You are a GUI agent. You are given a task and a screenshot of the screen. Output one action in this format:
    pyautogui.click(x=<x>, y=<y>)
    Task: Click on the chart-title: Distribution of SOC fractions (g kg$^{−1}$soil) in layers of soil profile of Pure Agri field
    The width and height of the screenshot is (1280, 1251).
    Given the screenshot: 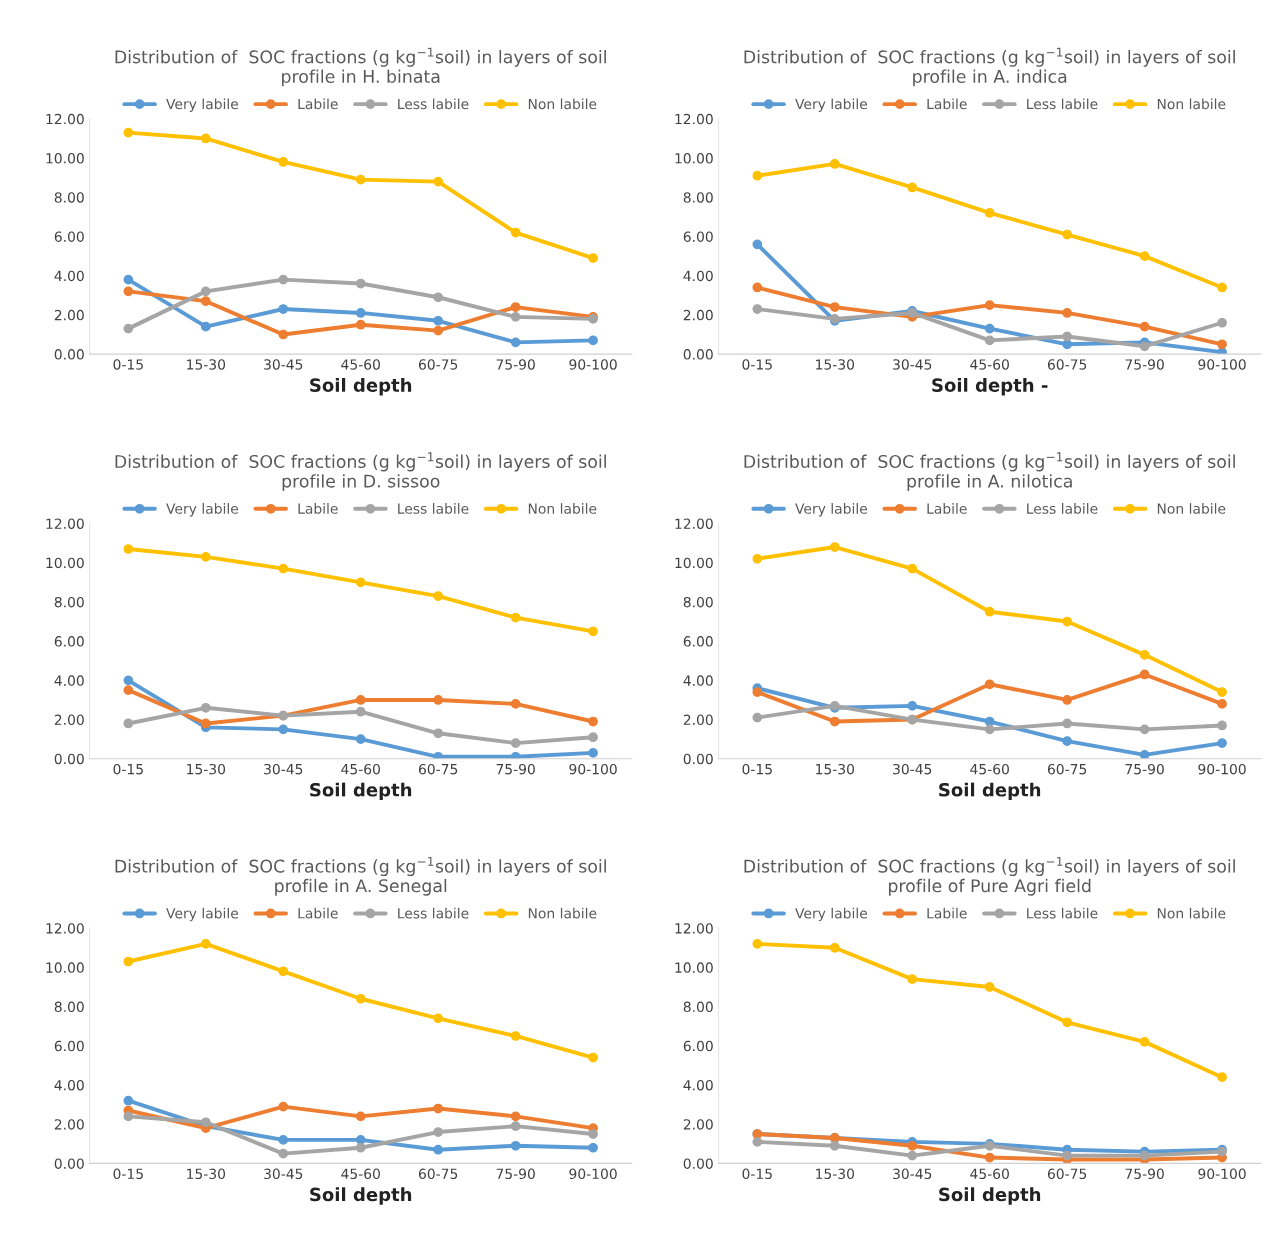 What is the action you would take?
    pyautogui.click(x=989, y=876)
    